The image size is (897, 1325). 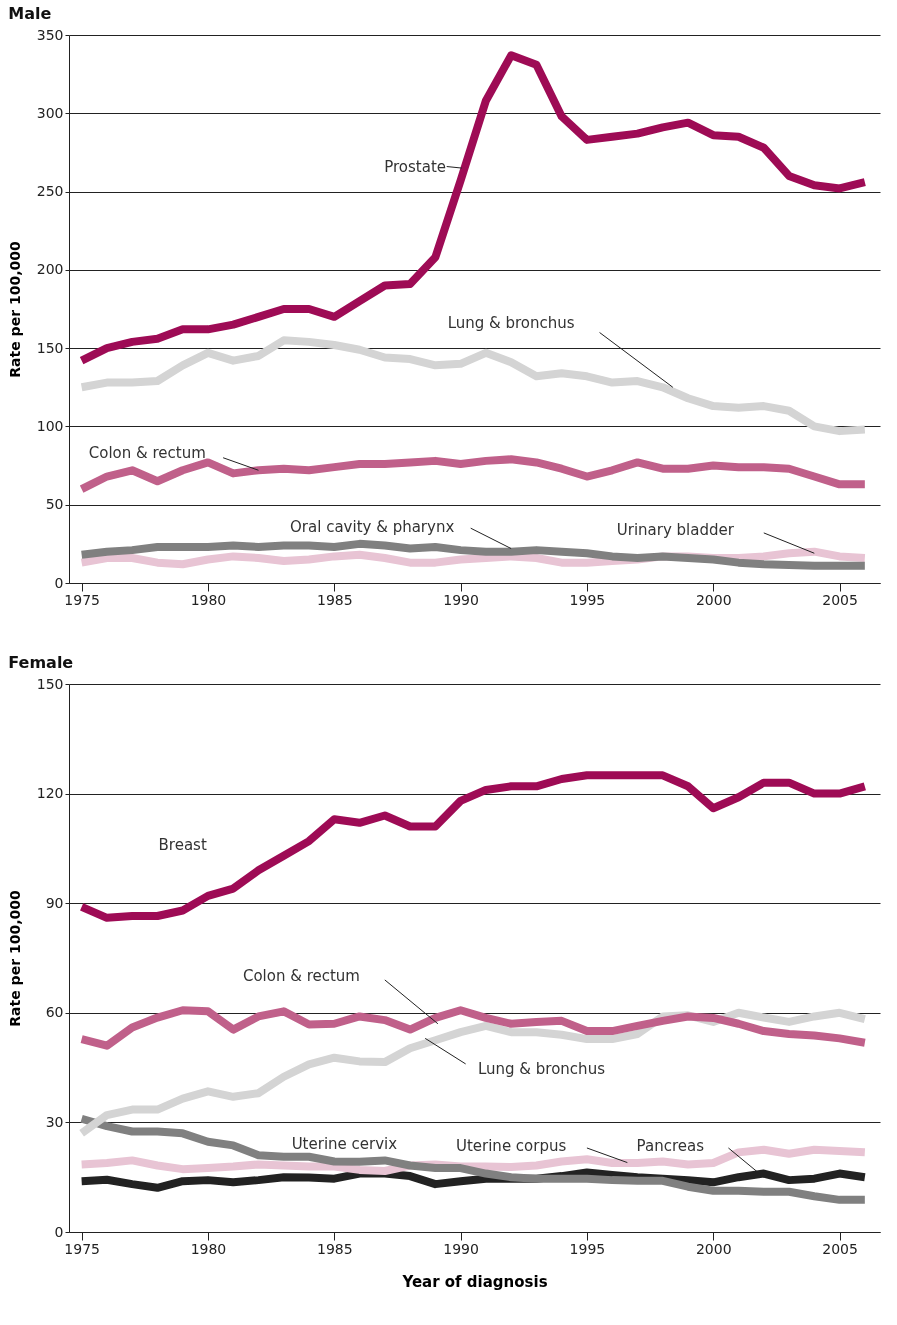 What do you see at coordinates (50, 112) in the screenshot?
I see `y-tick-label: 300` at bounding box center [50, 112].